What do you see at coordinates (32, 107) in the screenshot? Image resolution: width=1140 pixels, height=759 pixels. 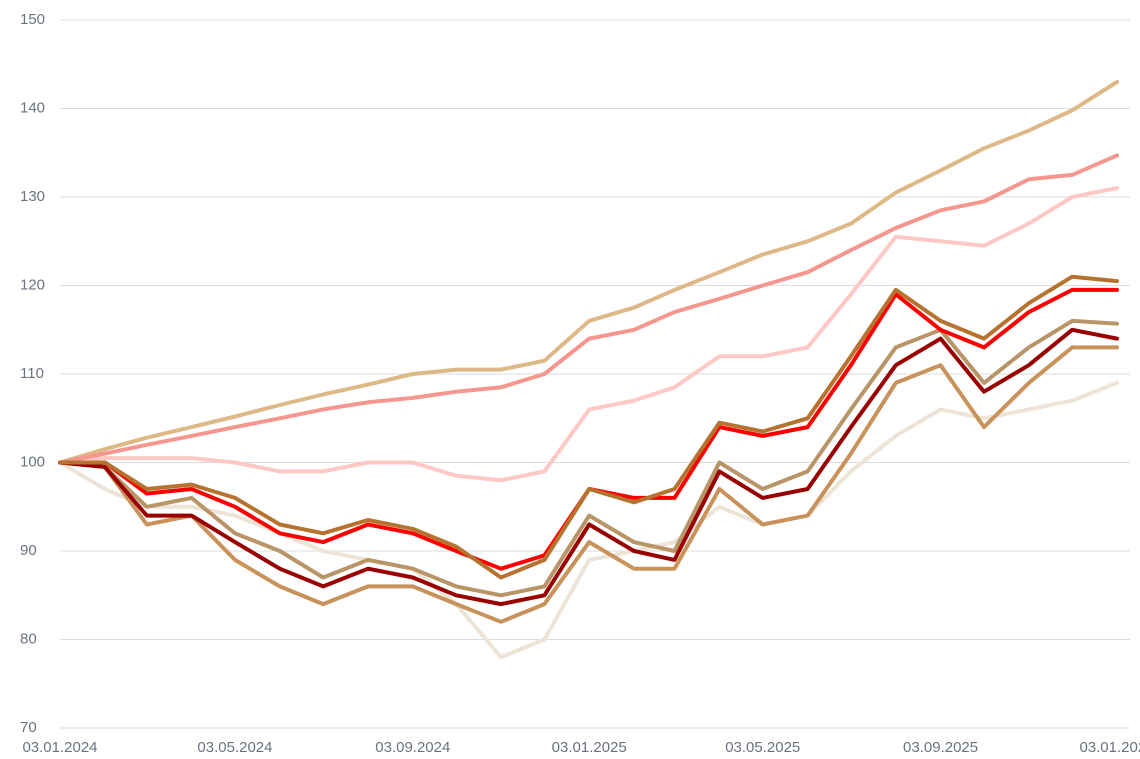 I see `y-tick-label: 140` at bounding box center [32, 107].